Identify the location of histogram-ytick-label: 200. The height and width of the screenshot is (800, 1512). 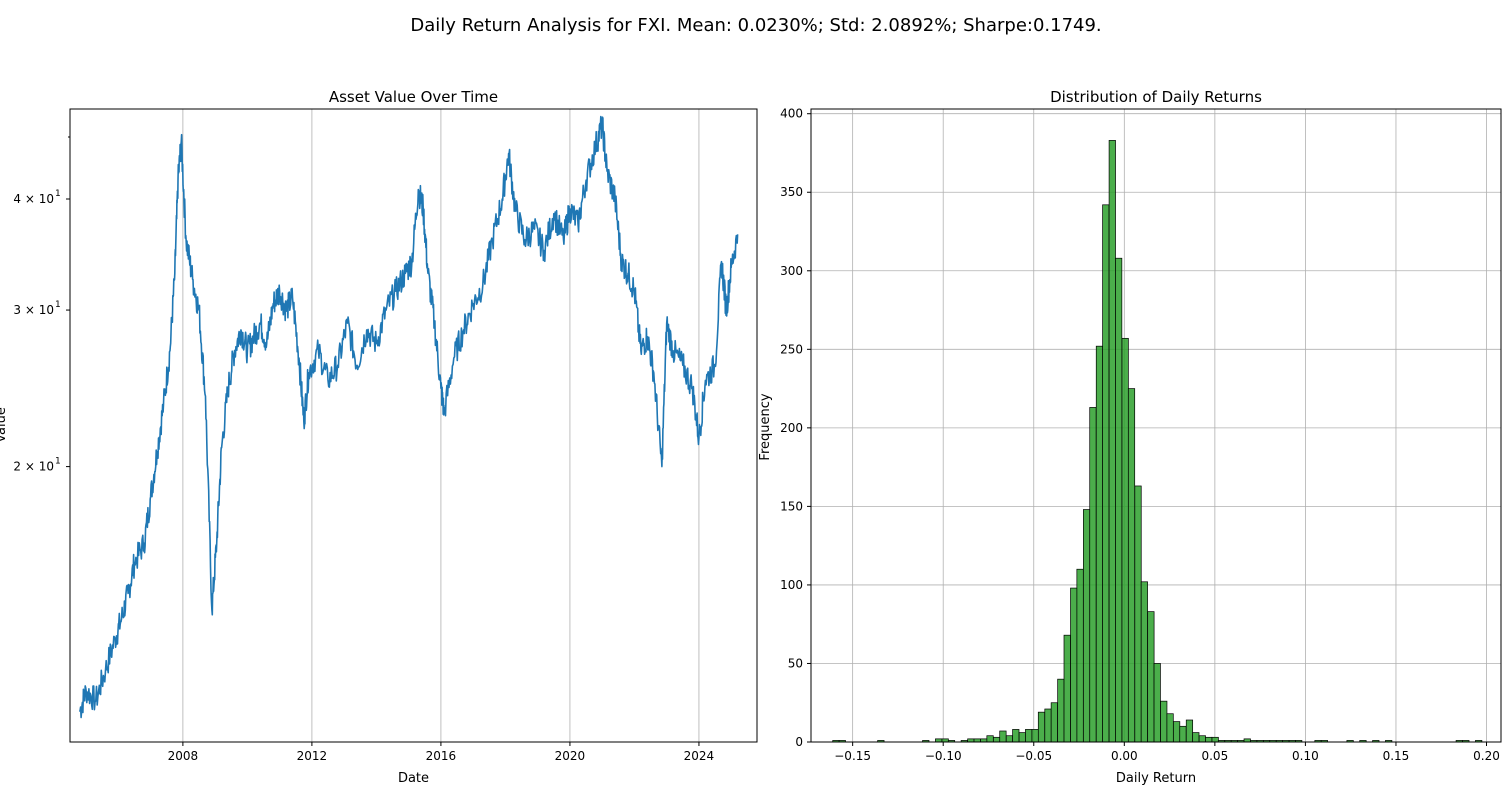
(791, 428).